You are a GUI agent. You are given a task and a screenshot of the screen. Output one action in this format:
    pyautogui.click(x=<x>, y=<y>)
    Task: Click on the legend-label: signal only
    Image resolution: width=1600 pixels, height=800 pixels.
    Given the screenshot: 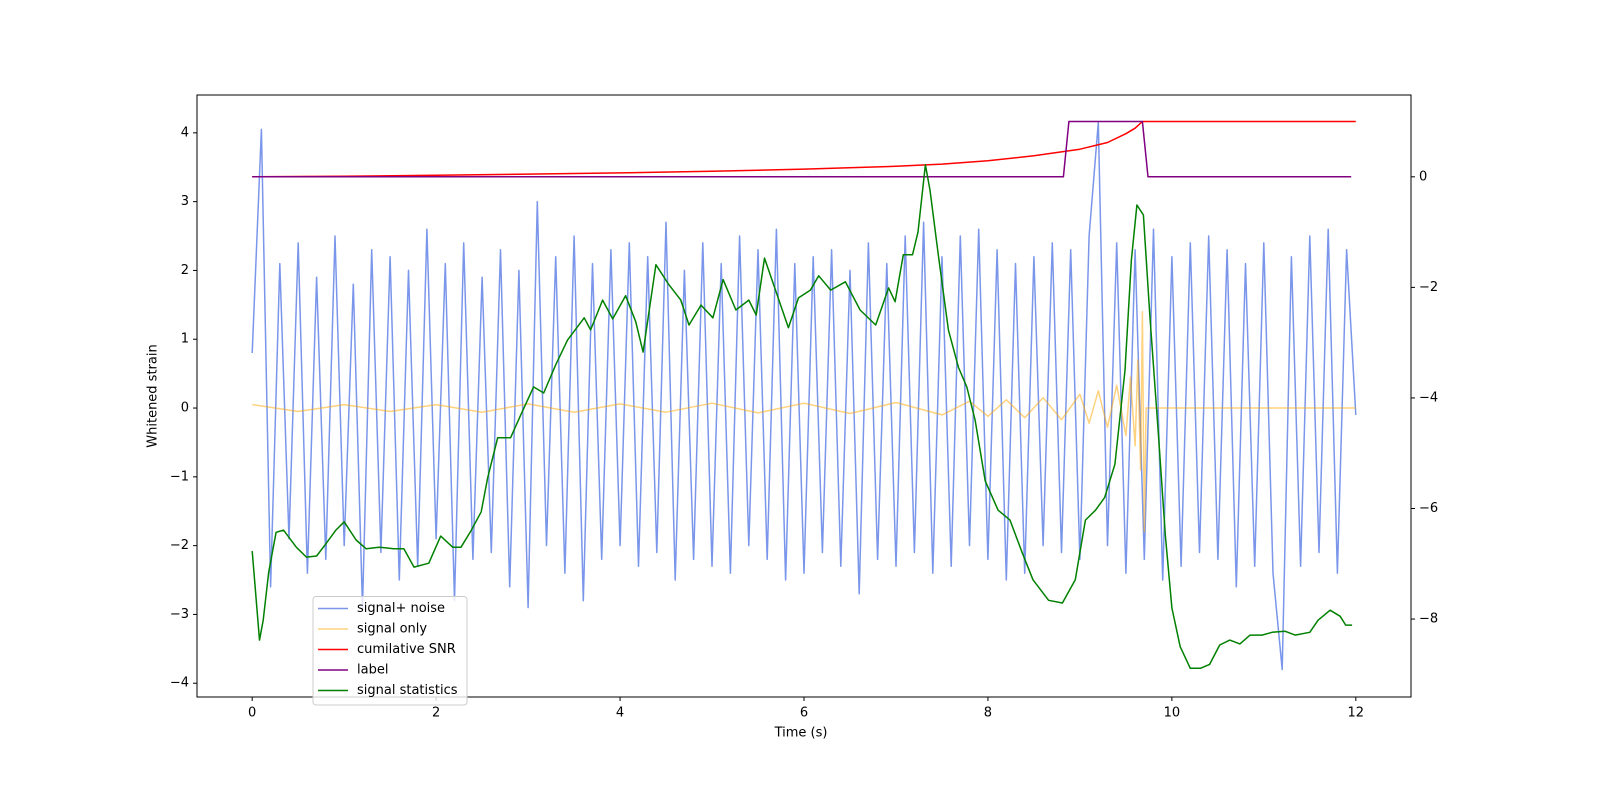 What is the action you would take?
    pyautogui.click(x=392, y=629)
    